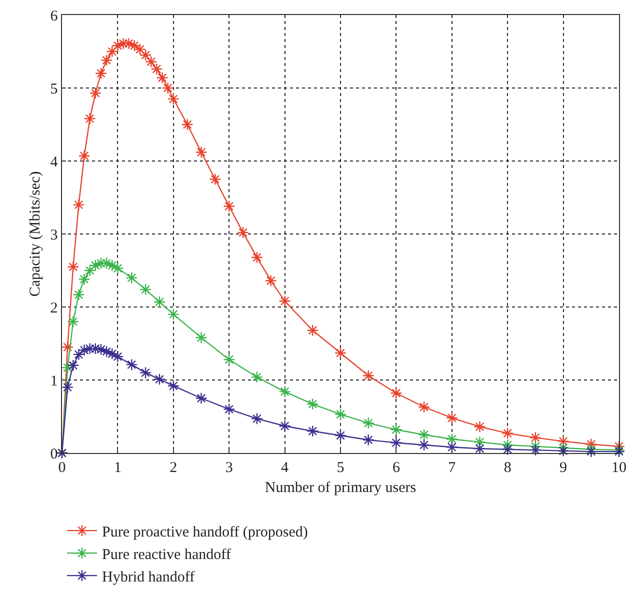 This screenshot has height=606, width=641. I want to click on x-tick-label: 3, so click(229, 468).